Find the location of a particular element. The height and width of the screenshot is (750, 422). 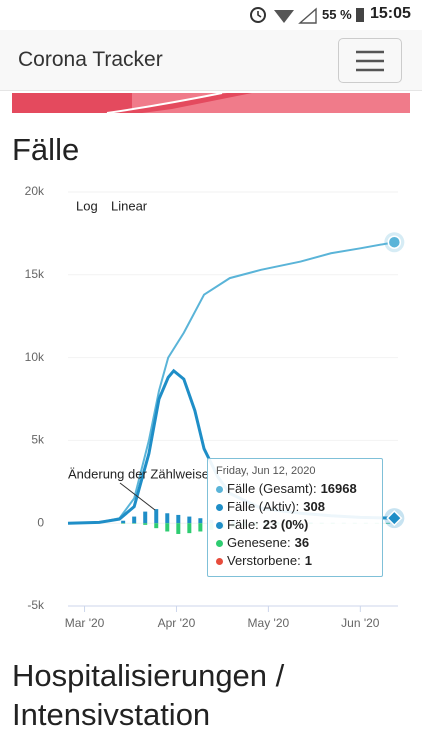

x-tick-label: Mar '20 is located at coordinates (85, 623).